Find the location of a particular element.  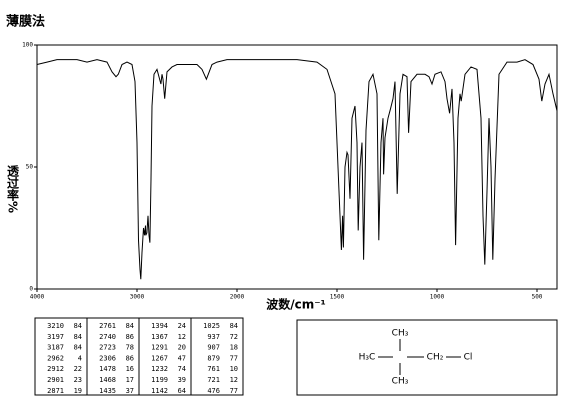

peak-wavenumber: 1199 is located at coordinates (159, 380).